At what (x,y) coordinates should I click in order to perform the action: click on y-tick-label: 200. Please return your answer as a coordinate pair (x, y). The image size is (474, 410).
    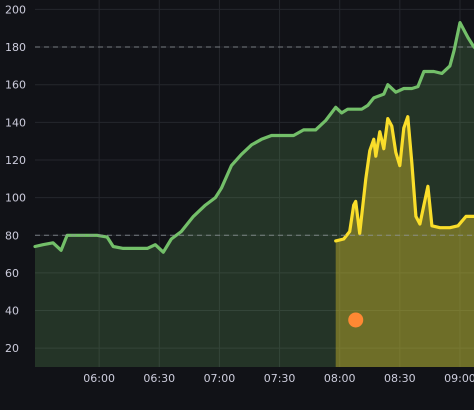
    Looking at the image, I should click on (15, 9).